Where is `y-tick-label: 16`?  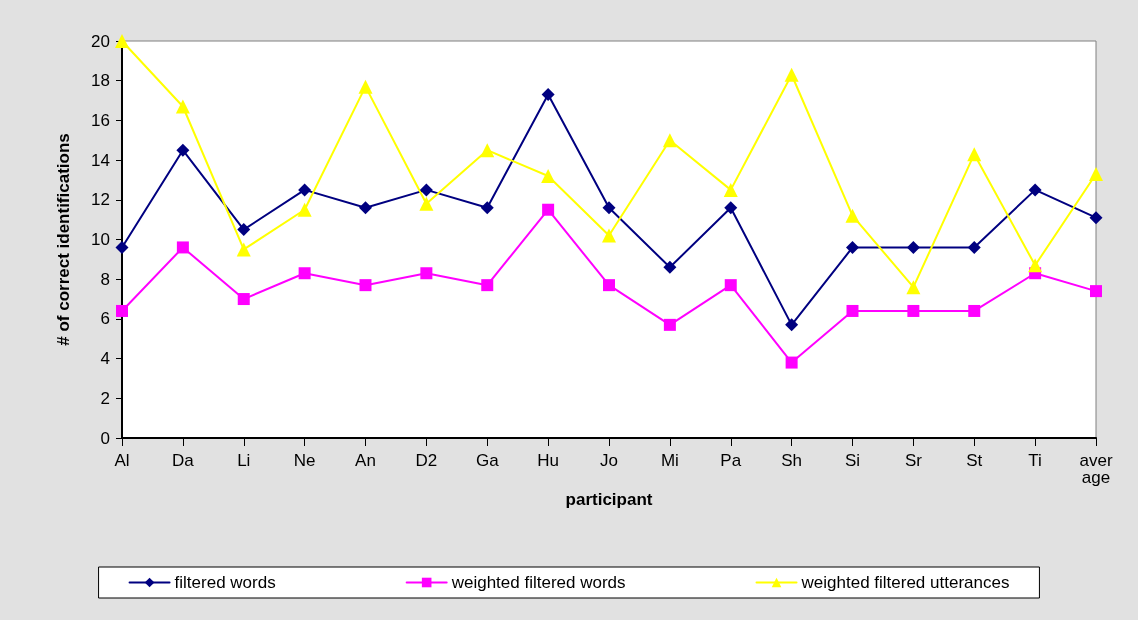
y-tick-label: 16 is located at coordinates (100, 120).